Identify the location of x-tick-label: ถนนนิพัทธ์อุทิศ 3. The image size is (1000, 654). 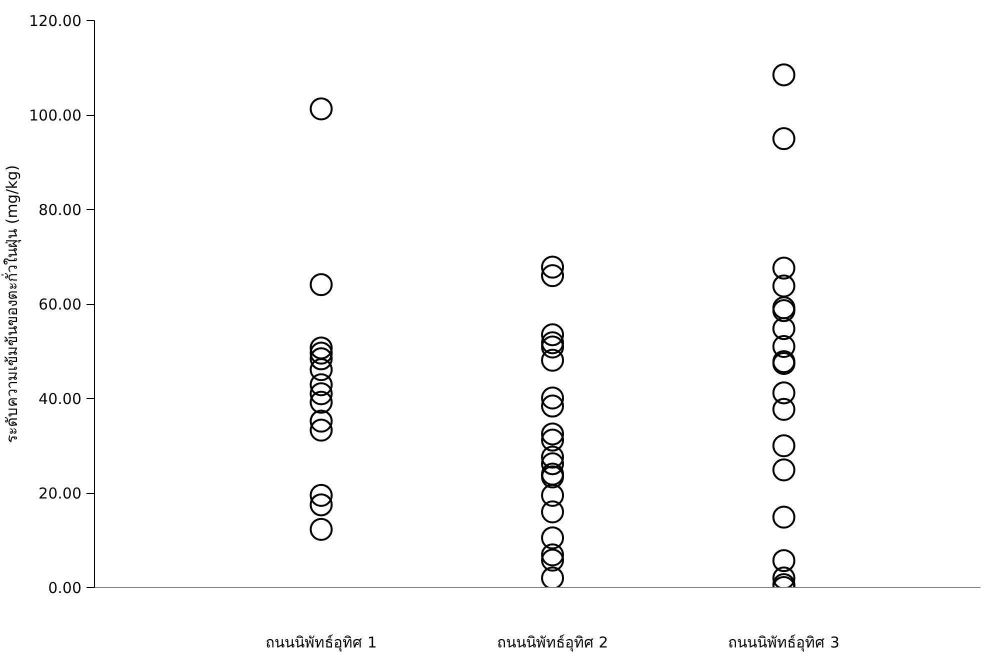
(784, 643).